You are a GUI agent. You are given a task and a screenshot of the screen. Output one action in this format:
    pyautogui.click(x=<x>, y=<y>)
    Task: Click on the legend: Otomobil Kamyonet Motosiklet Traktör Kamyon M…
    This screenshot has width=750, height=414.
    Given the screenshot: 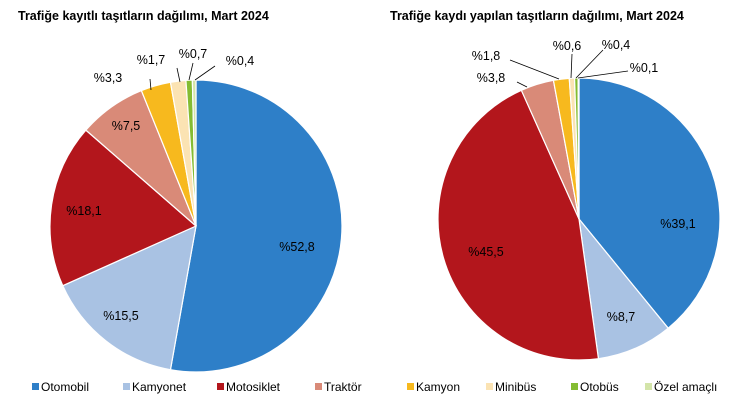 What is the action you would take?
    pyautogui.click(x=374, y=387)
    